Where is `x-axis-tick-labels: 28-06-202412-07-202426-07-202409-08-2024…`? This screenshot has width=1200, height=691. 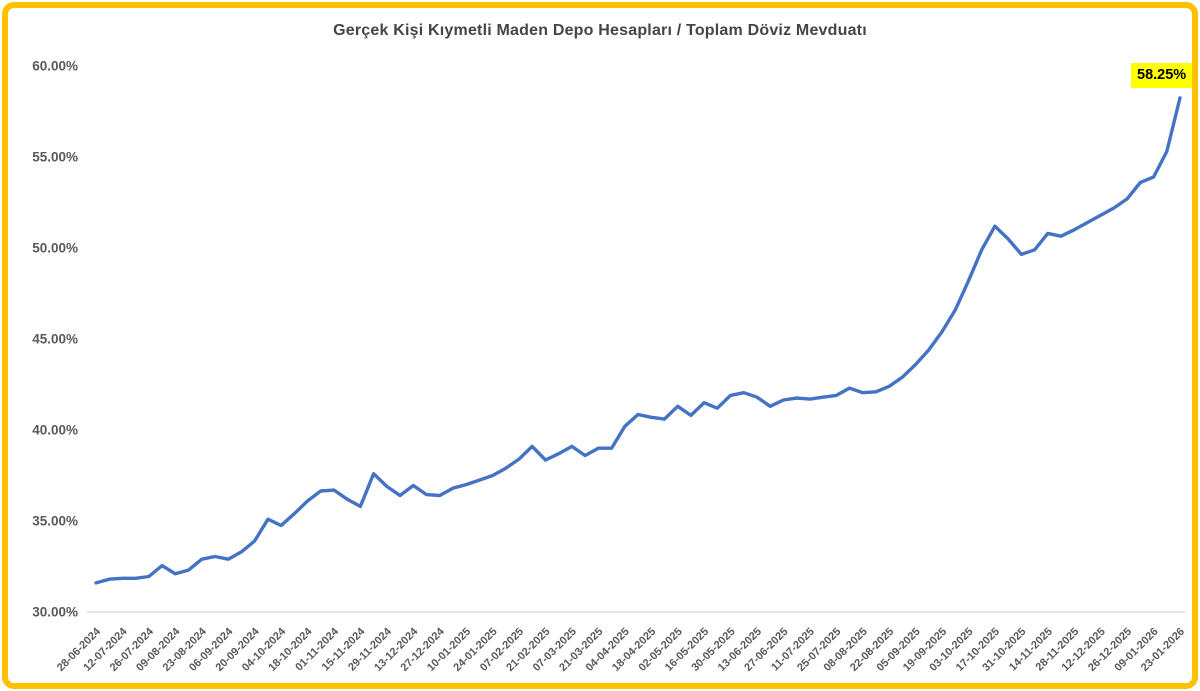 x-axis-tick-labels: 28-06-202412-07-202426-07-202409-08-2024… is located at coordinates (621, 649).